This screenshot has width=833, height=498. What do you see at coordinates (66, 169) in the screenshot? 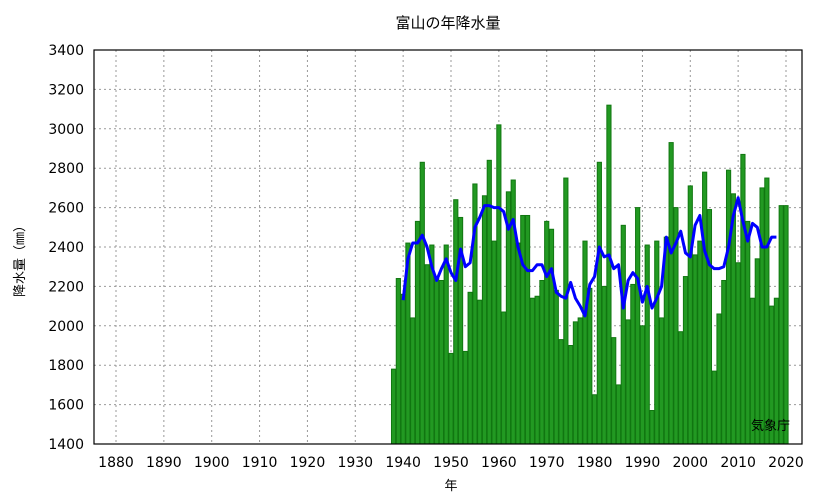
I see `y-tick-label: 2800` at bounding box center [66, 169].